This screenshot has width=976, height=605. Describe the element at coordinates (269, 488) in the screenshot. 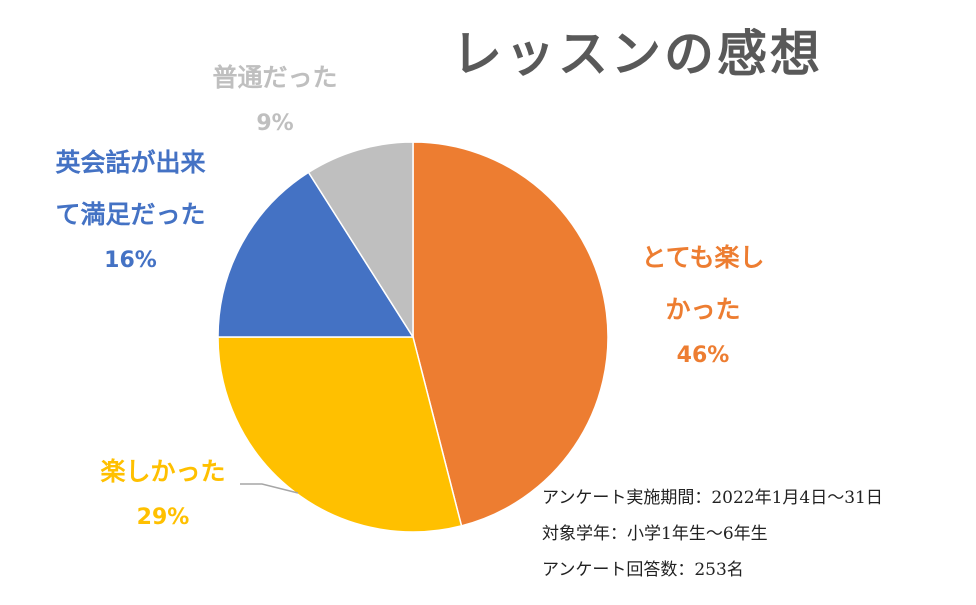

I see `leader-line` at that location.